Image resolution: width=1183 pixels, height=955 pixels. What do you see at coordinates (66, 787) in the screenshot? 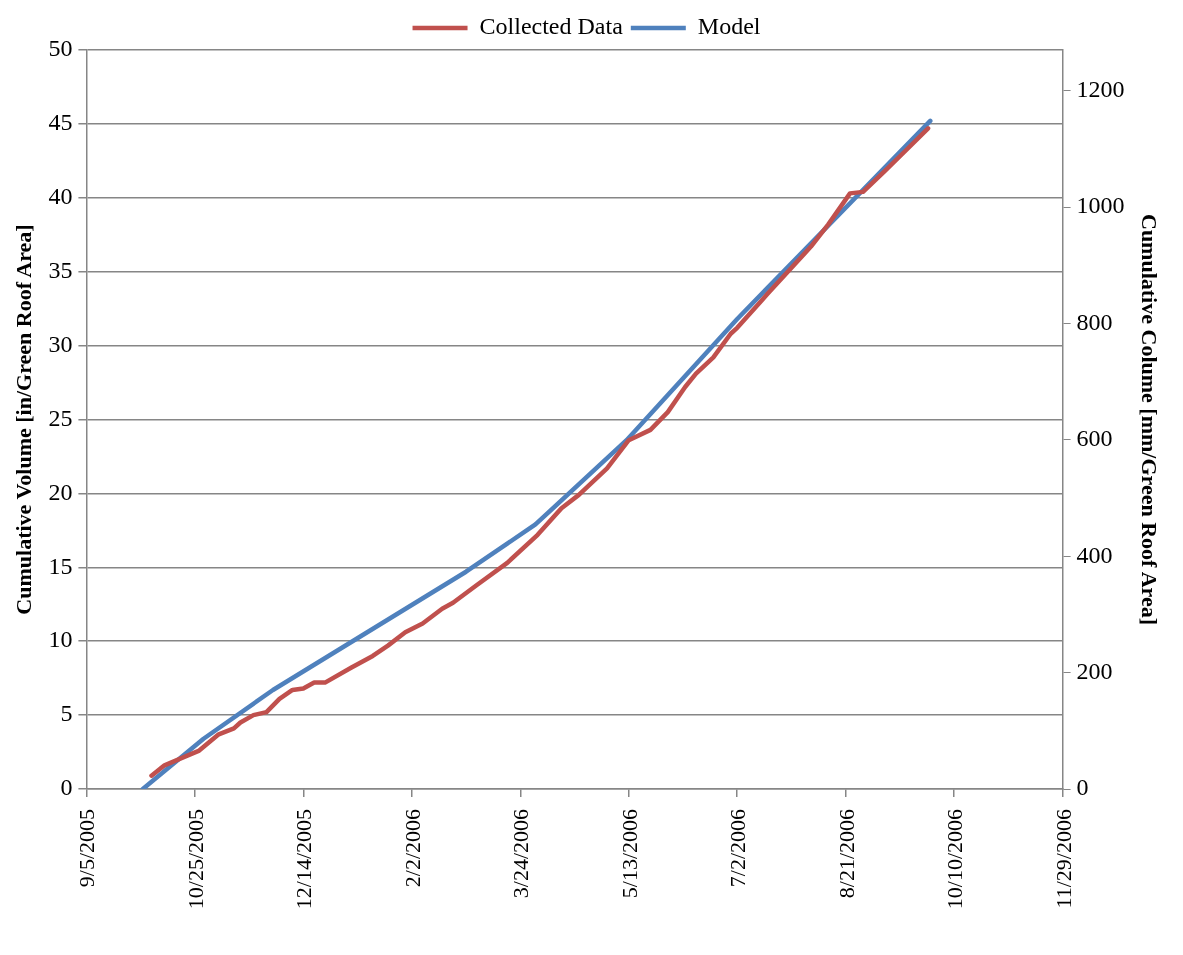
I see `y-tick-label: 0` at bounding box center [66, 787].